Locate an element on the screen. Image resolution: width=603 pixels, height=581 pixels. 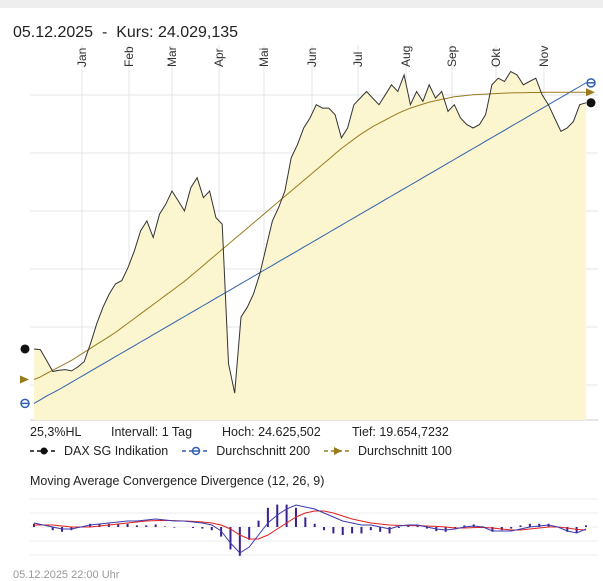
legend-item-price: DAX SG Indikation is located at coordinates (99, 451).